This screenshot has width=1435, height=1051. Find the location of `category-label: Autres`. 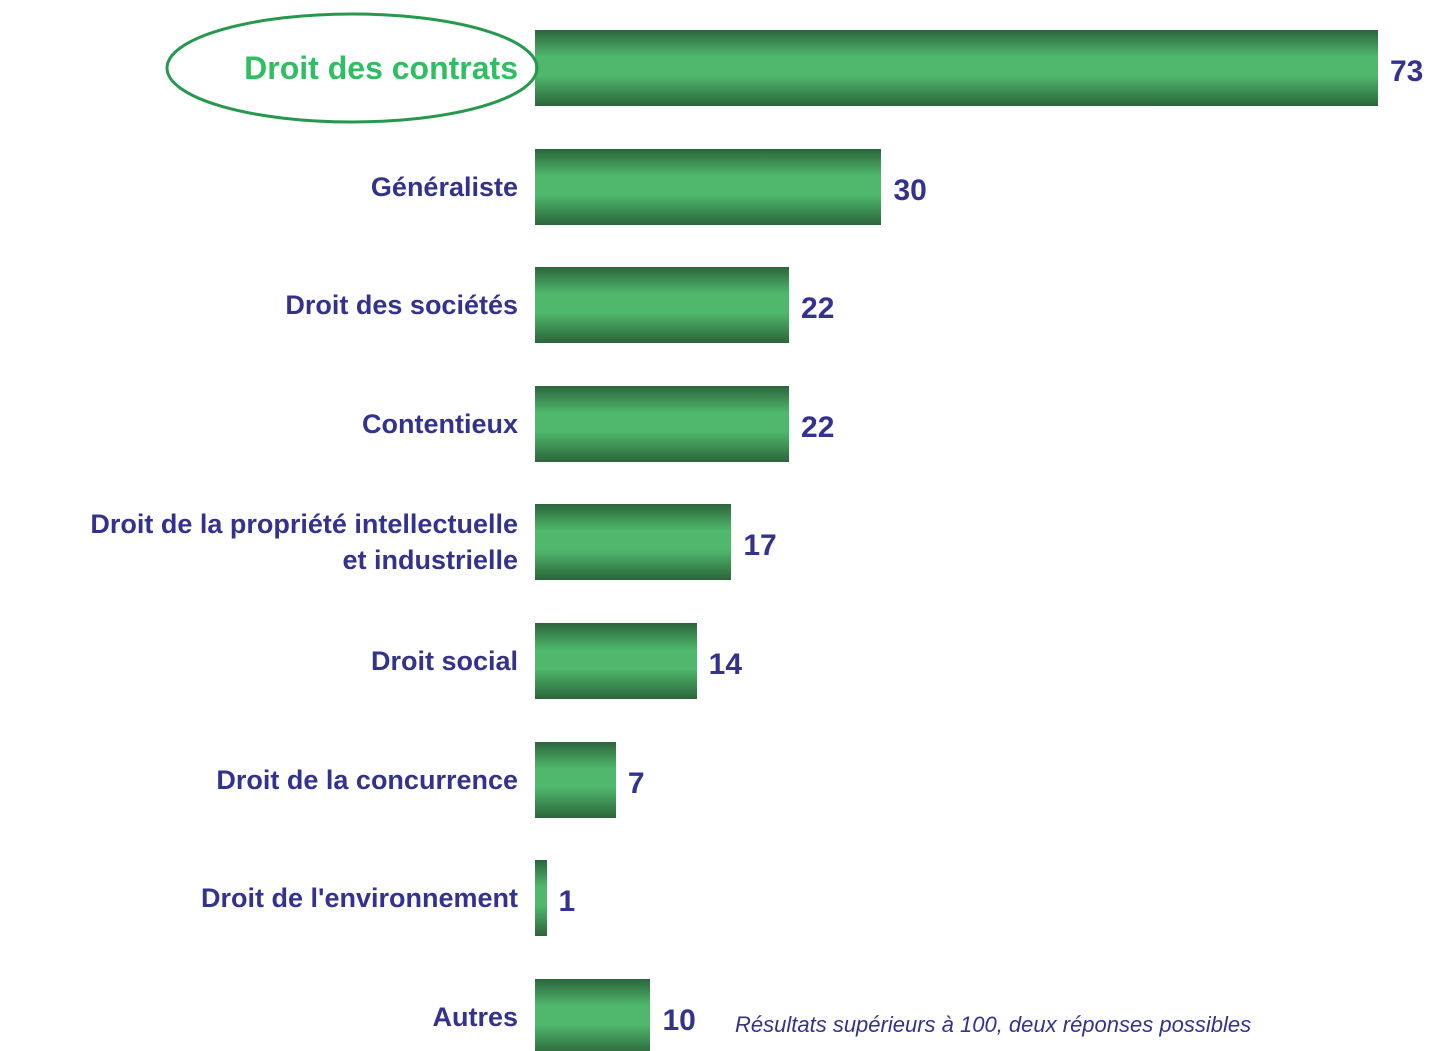

category-label: Autres is located at coordinates (475, 1016).